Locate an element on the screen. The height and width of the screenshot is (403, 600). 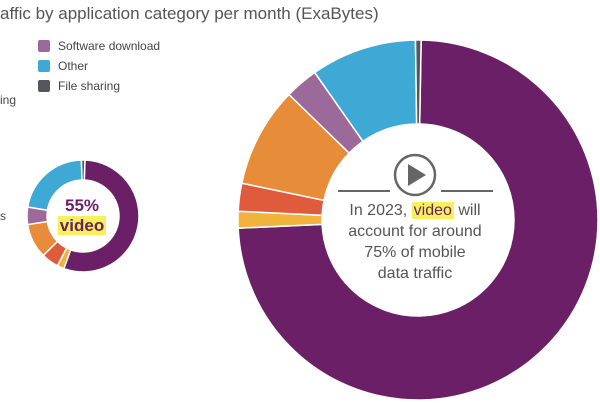
play-icon-group is located at coordinates (415, 175).